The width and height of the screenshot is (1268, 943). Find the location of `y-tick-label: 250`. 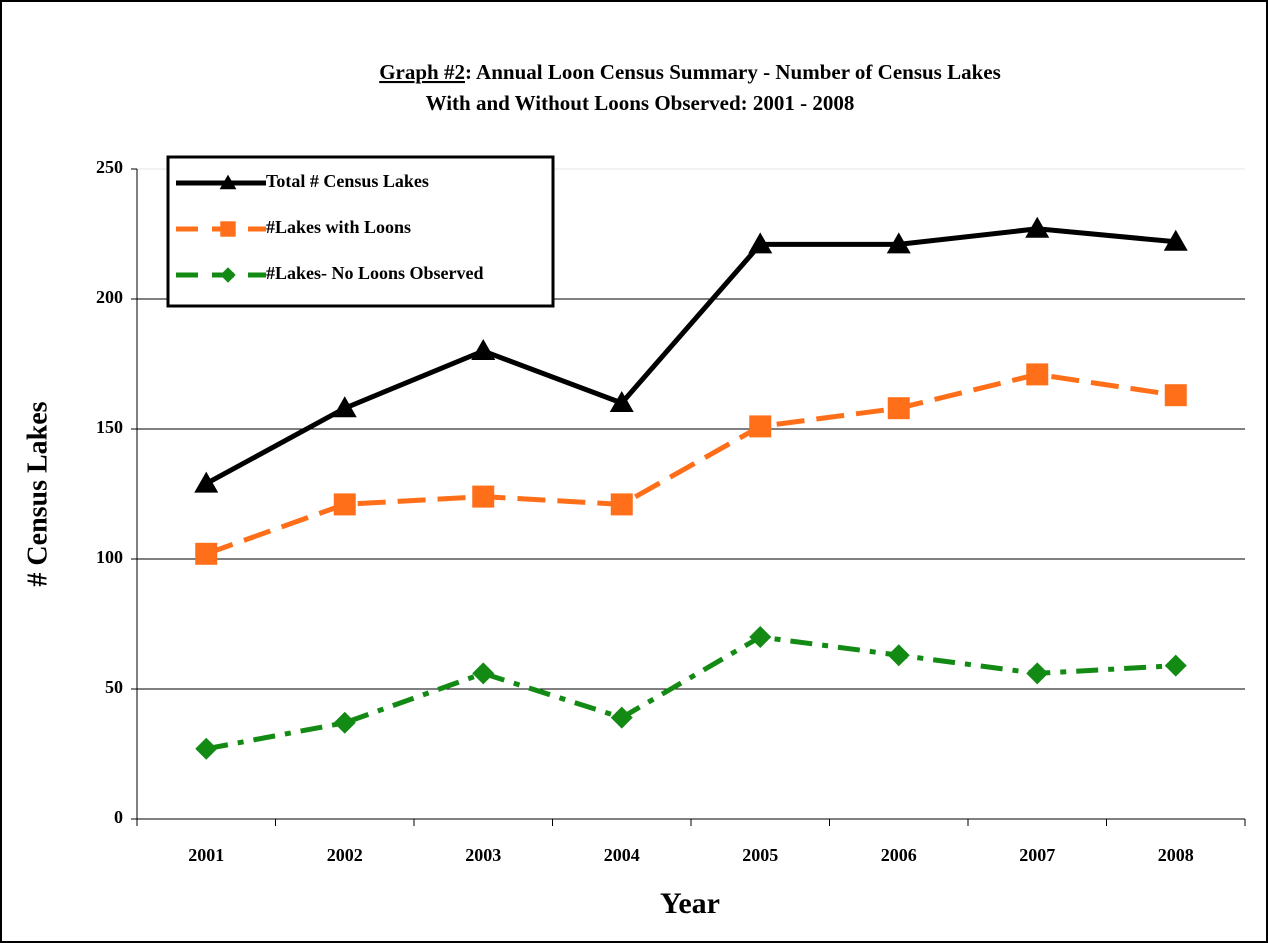

y-tick-label: 250 is located at coordinates (109, 167).